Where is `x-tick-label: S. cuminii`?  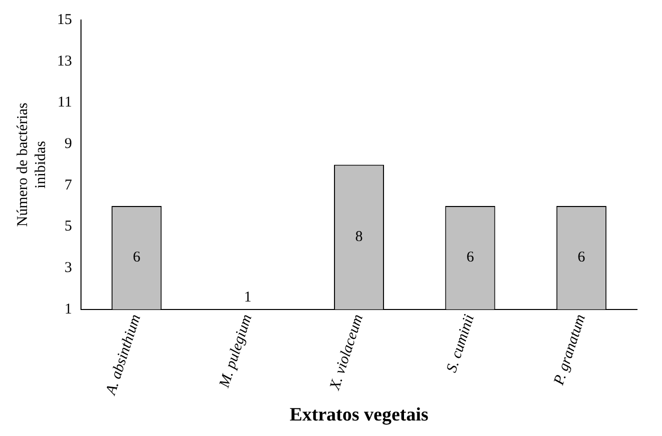 x-tick-label: S. cuminii is located at coordinates (461, 343).